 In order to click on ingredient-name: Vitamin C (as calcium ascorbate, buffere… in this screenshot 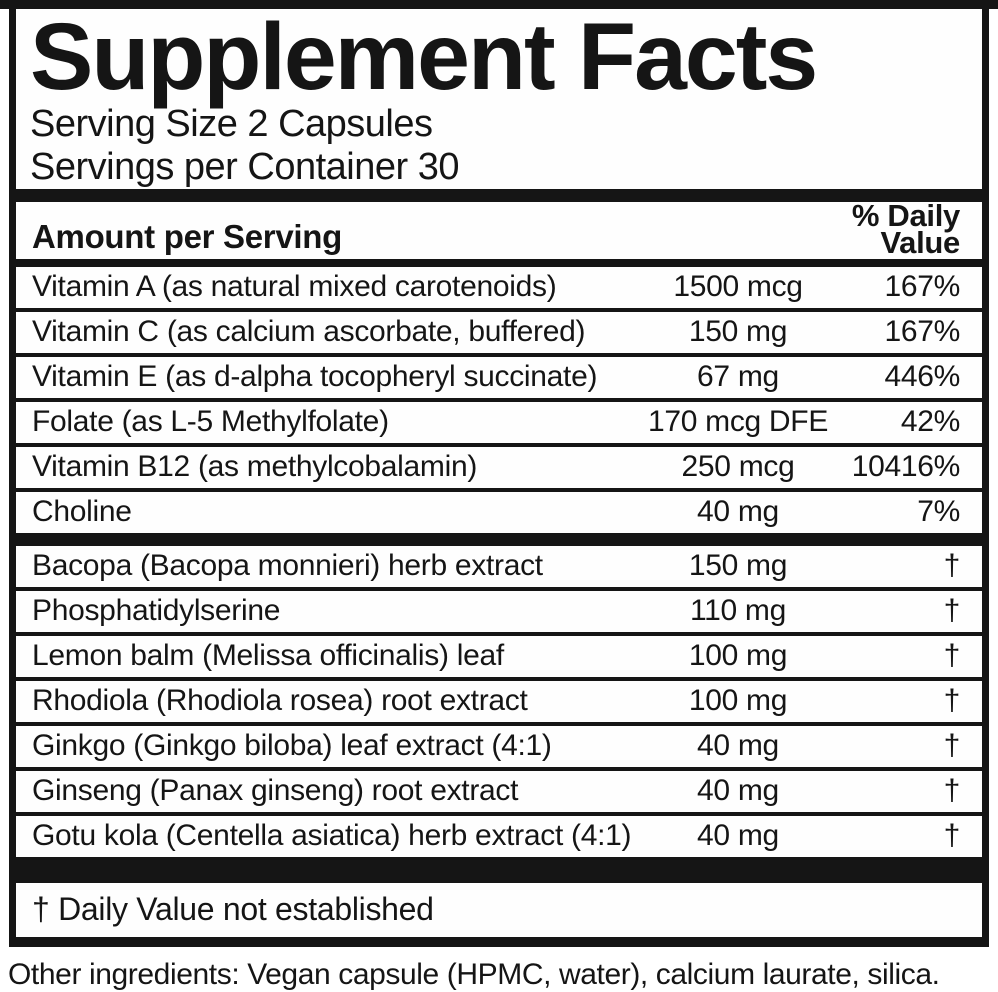, I will do `click(309, 331)`.